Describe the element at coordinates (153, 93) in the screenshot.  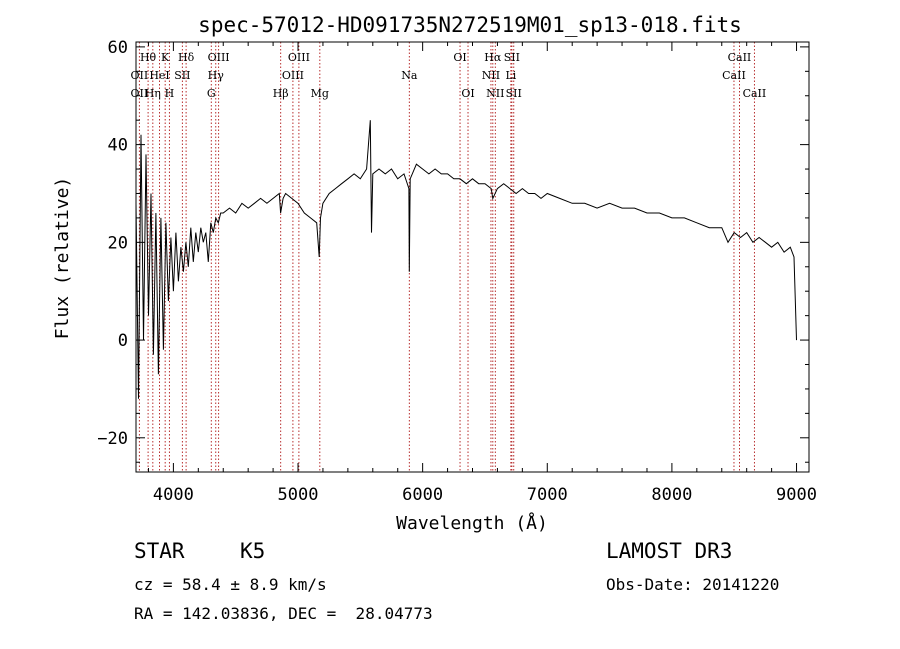
I see `line-label: Hη` at that location.